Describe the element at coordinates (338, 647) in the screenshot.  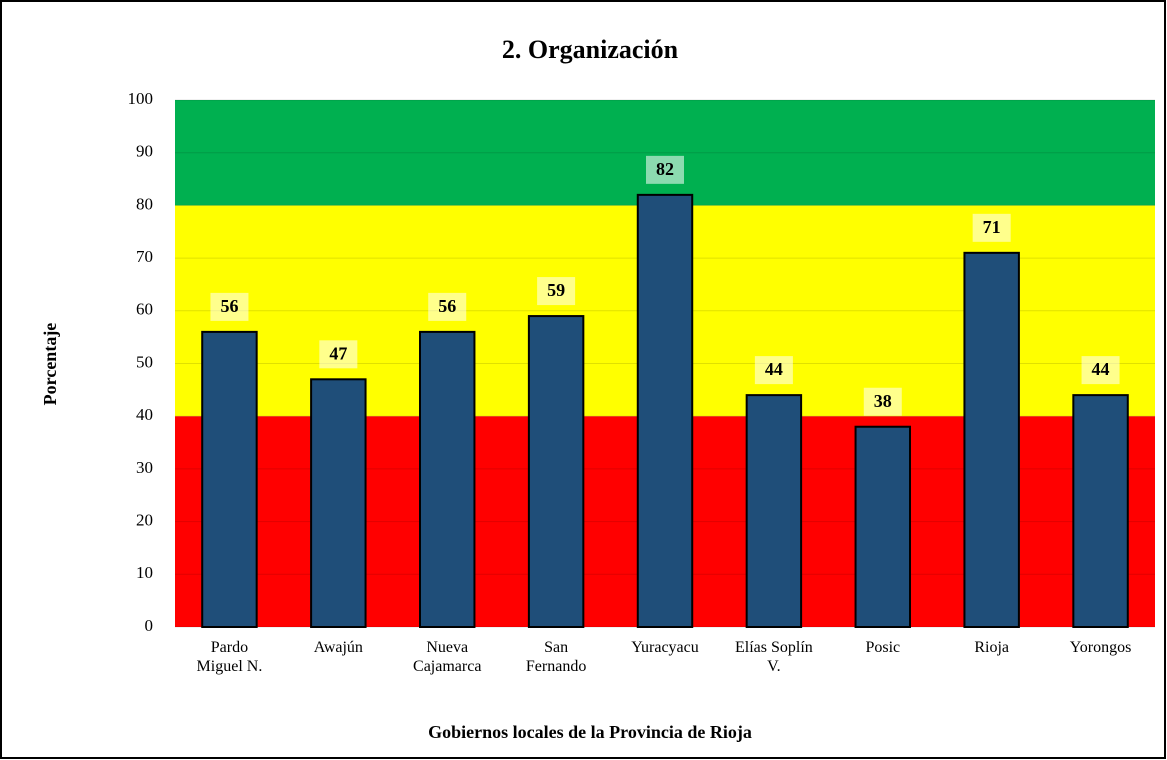
I see `x-tick-label: Awajún` at that location.